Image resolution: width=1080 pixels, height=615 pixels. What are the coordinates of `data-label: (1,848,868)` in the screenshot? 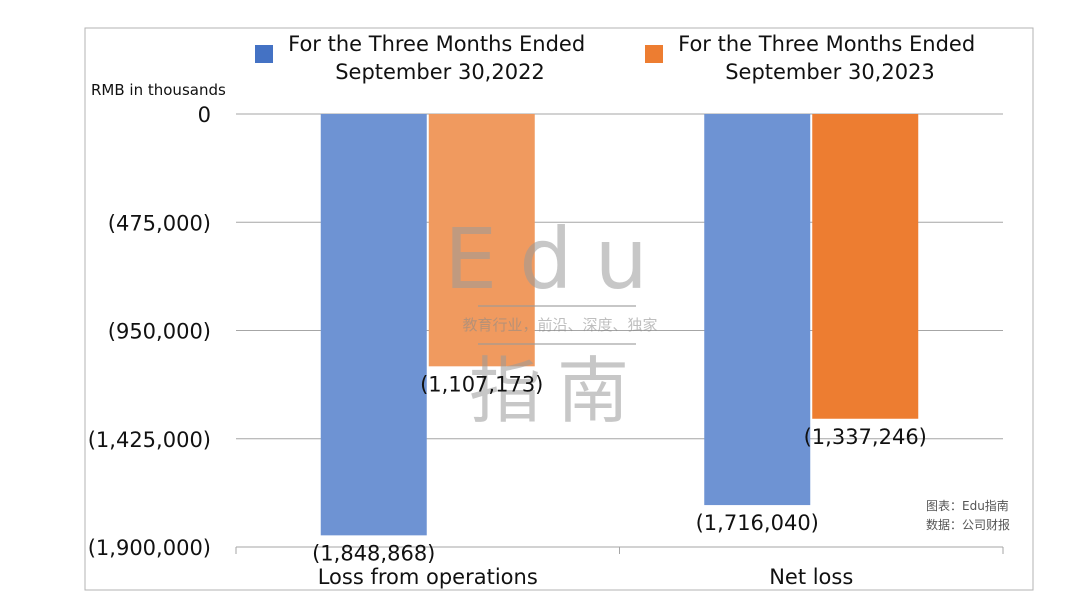 It's located at (373, 553).